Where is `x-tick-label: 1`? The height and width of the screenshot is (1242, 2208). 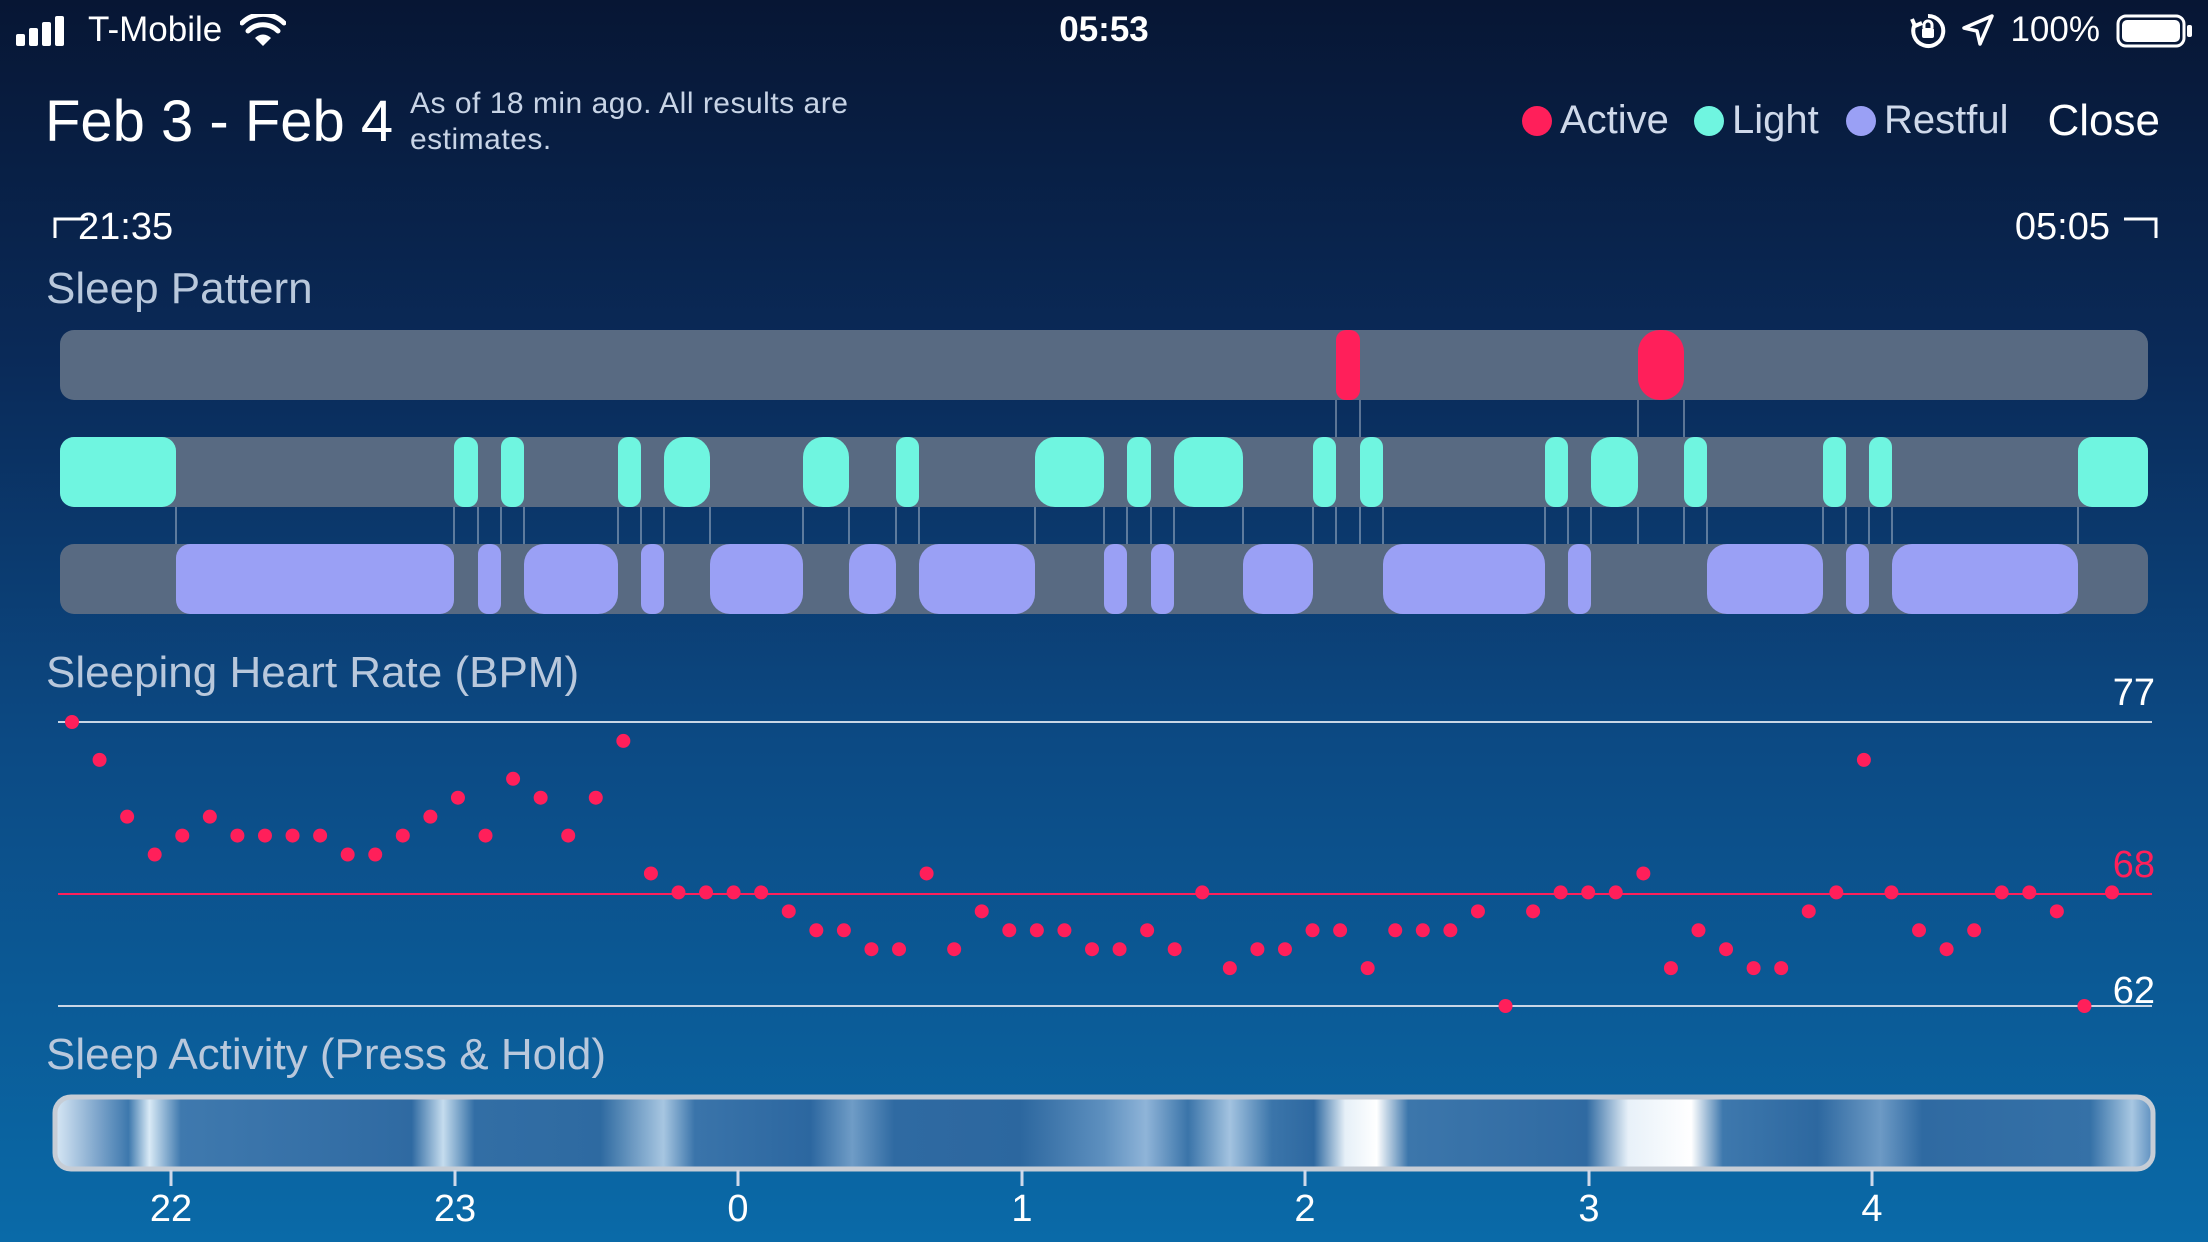 x-tick-label: 1 is located at coordinates (1022, 1209).